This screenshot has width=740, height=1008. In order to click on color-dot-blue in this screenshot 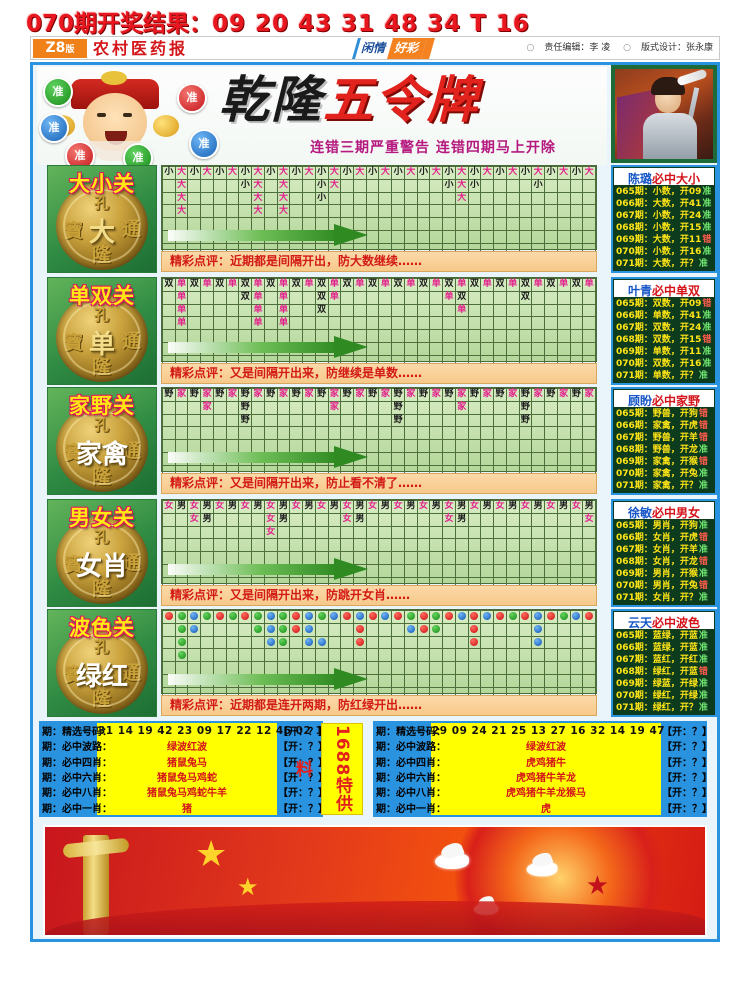, I will do `click(308, 616)`.